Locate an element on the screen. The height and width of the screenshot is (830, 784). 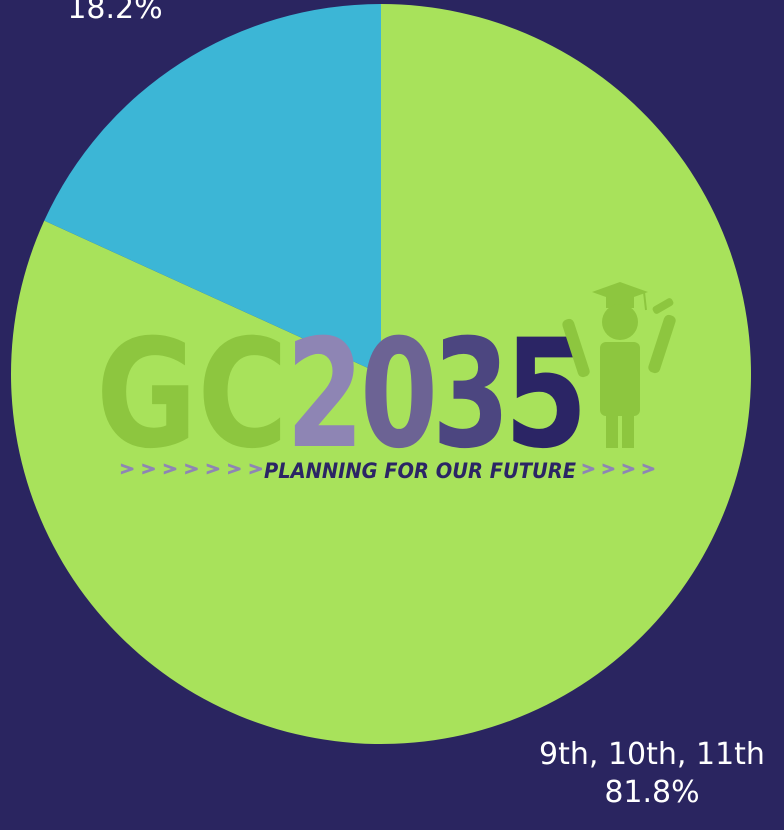
logo-letters-gc: GC is located at coordinates (192, 395).